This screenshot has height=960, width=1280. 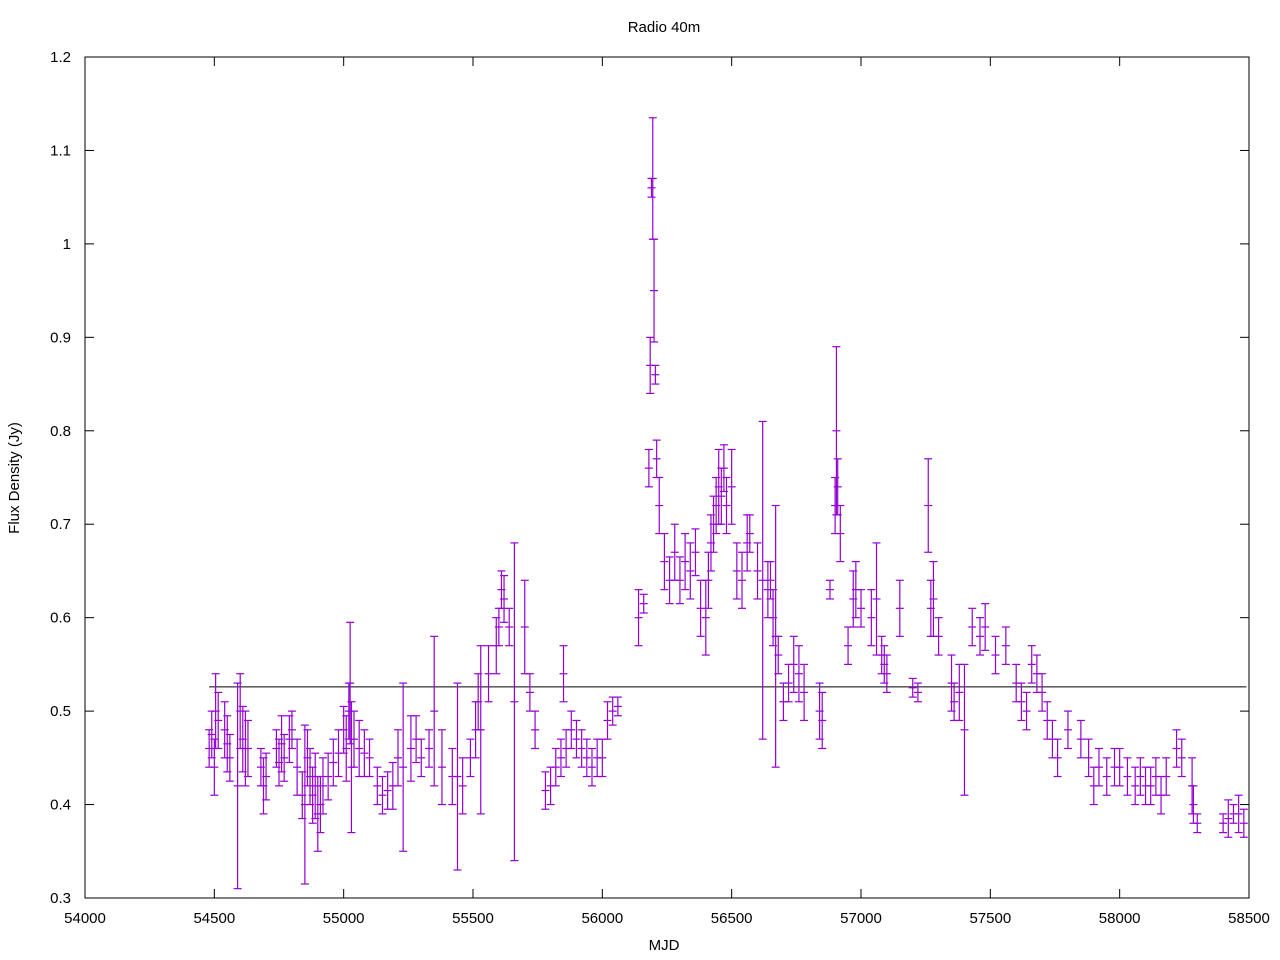 I want to click on y-tick-label: 1.2, so click(x=60, y=57).